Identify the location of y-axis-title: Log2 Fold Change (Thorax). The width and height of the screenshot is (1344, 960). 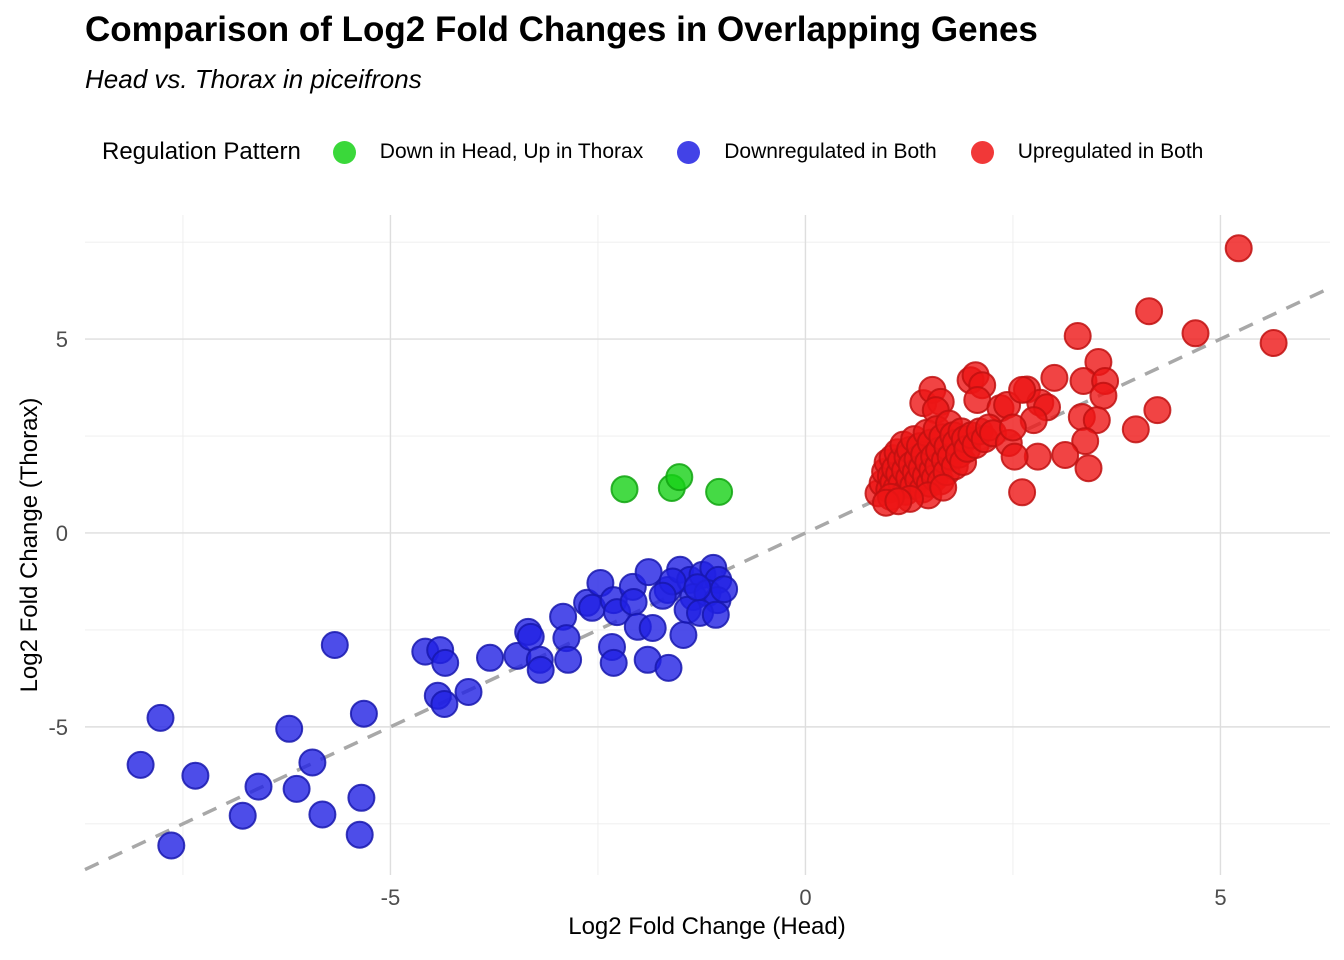
(29, 545).